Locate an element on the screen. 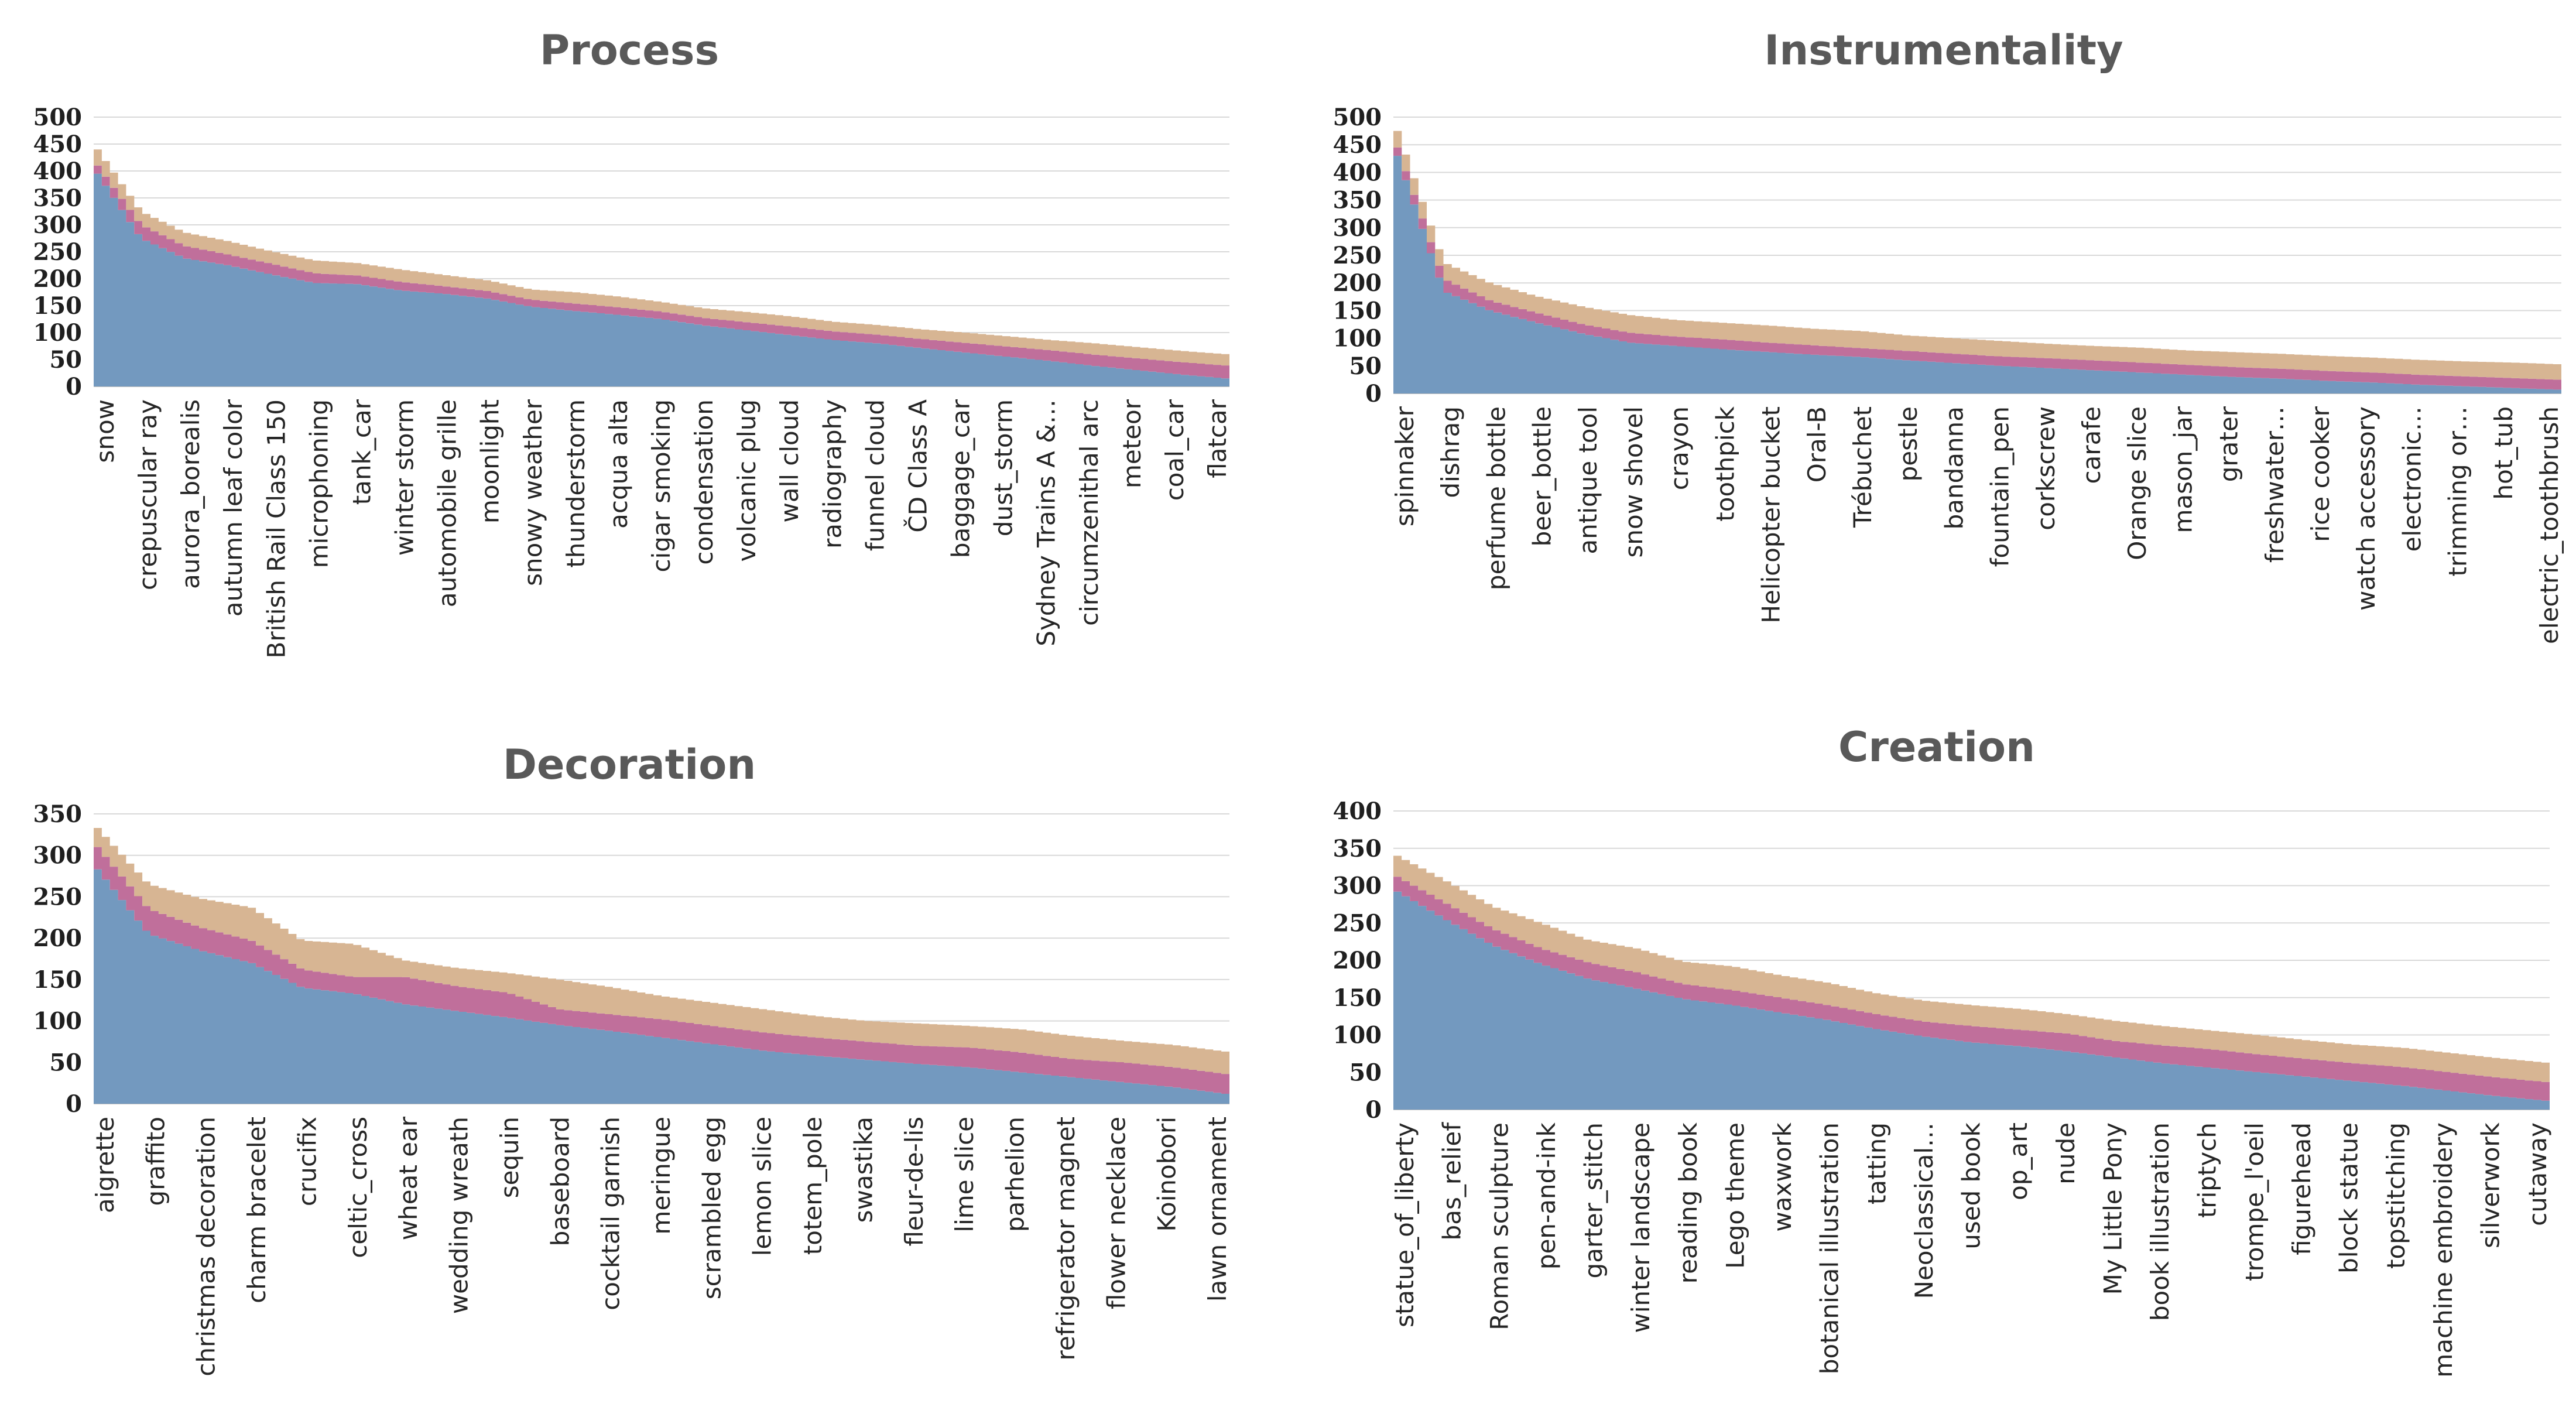 The image size is (2576, 1417). x-tick-label: automobile grille is located at coordinates (447, 503).